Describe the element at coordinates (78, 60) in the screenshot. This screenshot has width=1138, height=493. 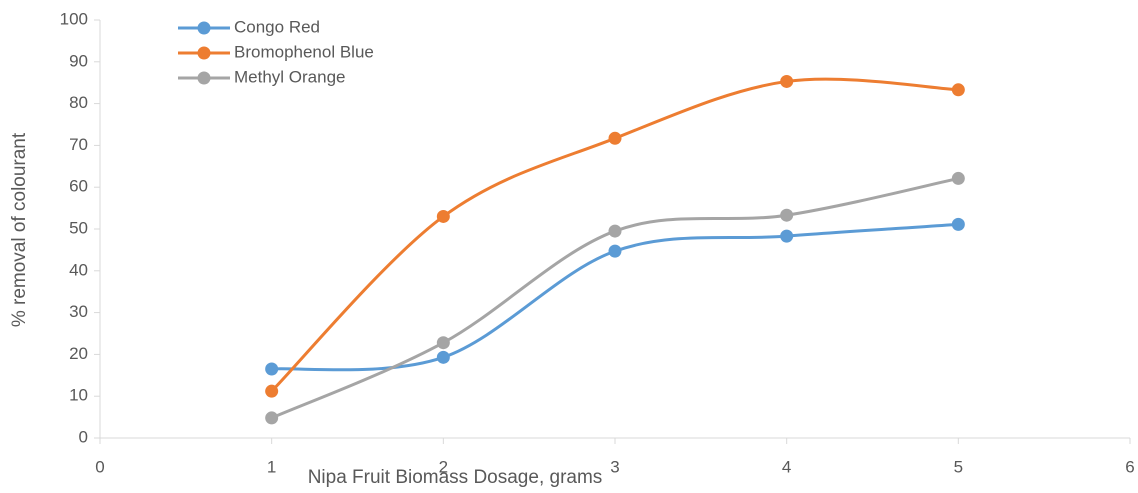
I see `y-tick-label: 90` at that location.